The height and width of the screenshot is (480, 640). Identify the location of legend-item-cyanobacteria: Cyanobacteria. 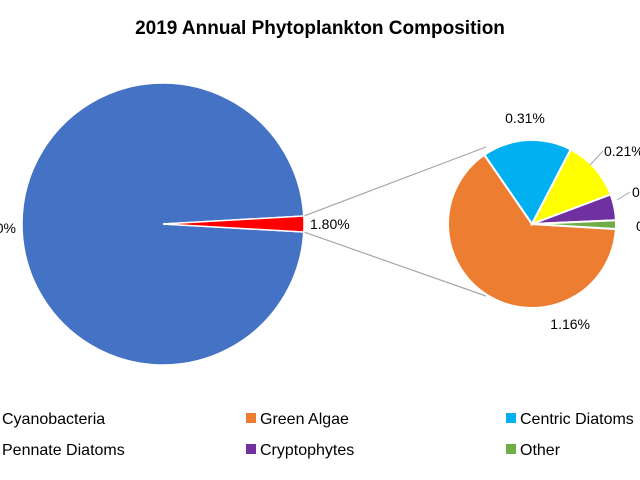
(53, 419).